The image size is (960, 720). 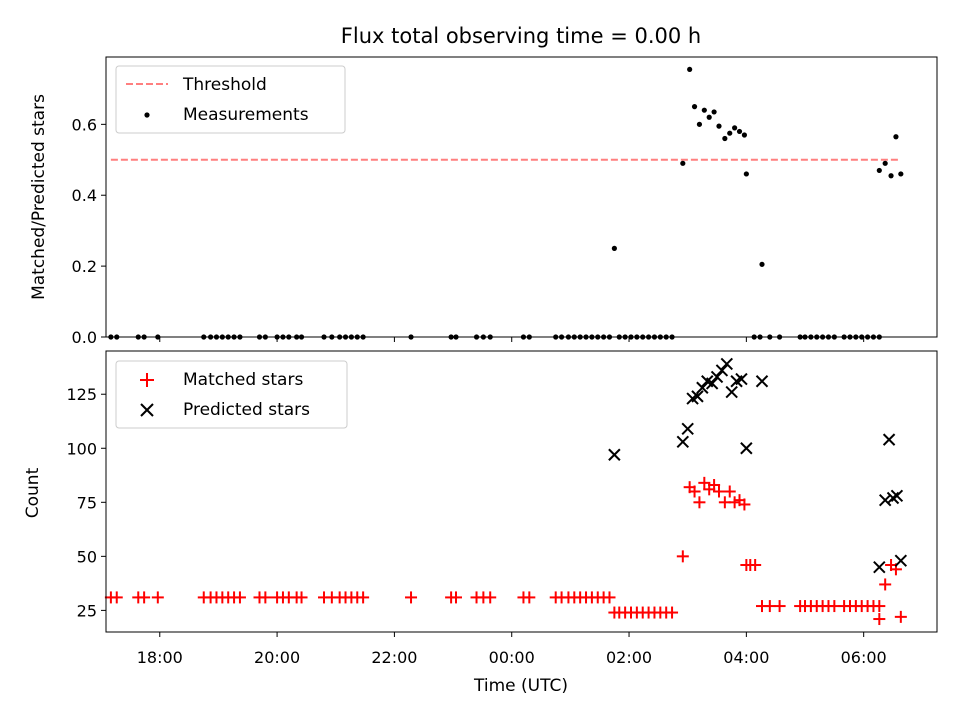 What do you see at coordinates (160, 657) in the screenshot?
I see `bottom-x-tick-label: 18:00` at bounding box center [160, 657].